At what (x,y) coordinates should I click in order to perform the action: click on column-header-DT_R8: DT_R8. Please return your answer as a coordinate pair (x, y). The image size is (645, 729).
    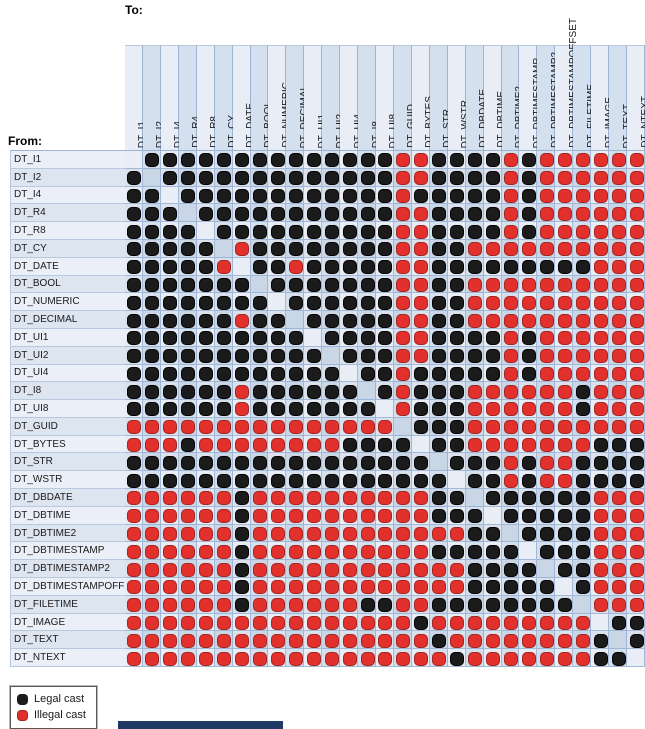
    Looking at the image, I should click on (208, 97).